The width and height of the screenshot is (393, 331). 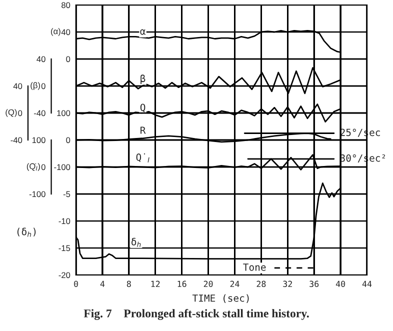 I want to click on x-tick-label: 0, so click(x=76, y=284).